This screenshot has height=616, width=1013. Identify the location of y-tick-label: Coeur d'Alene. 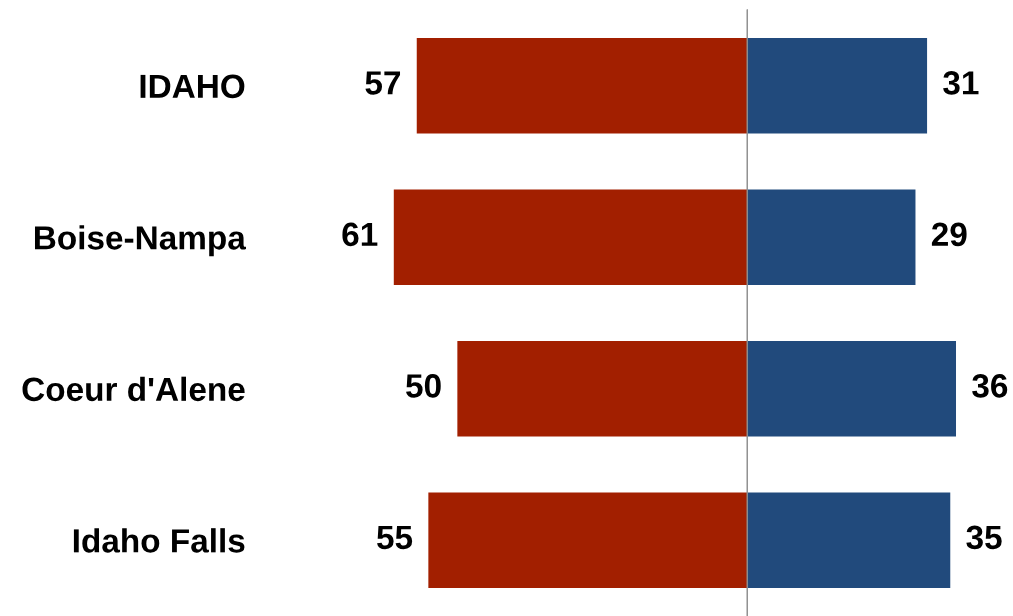
(133, 389).